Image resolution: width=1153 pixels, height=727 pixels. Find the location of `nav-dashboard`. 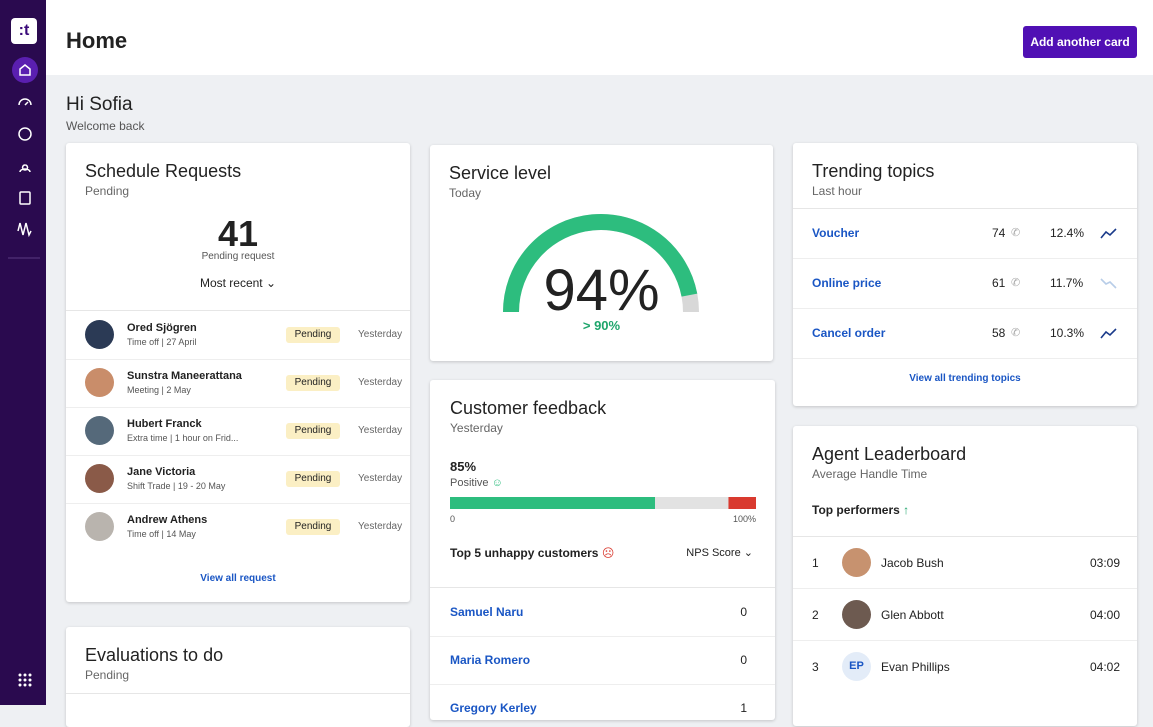

nav-dashboard is located at coordinates (25, 102).